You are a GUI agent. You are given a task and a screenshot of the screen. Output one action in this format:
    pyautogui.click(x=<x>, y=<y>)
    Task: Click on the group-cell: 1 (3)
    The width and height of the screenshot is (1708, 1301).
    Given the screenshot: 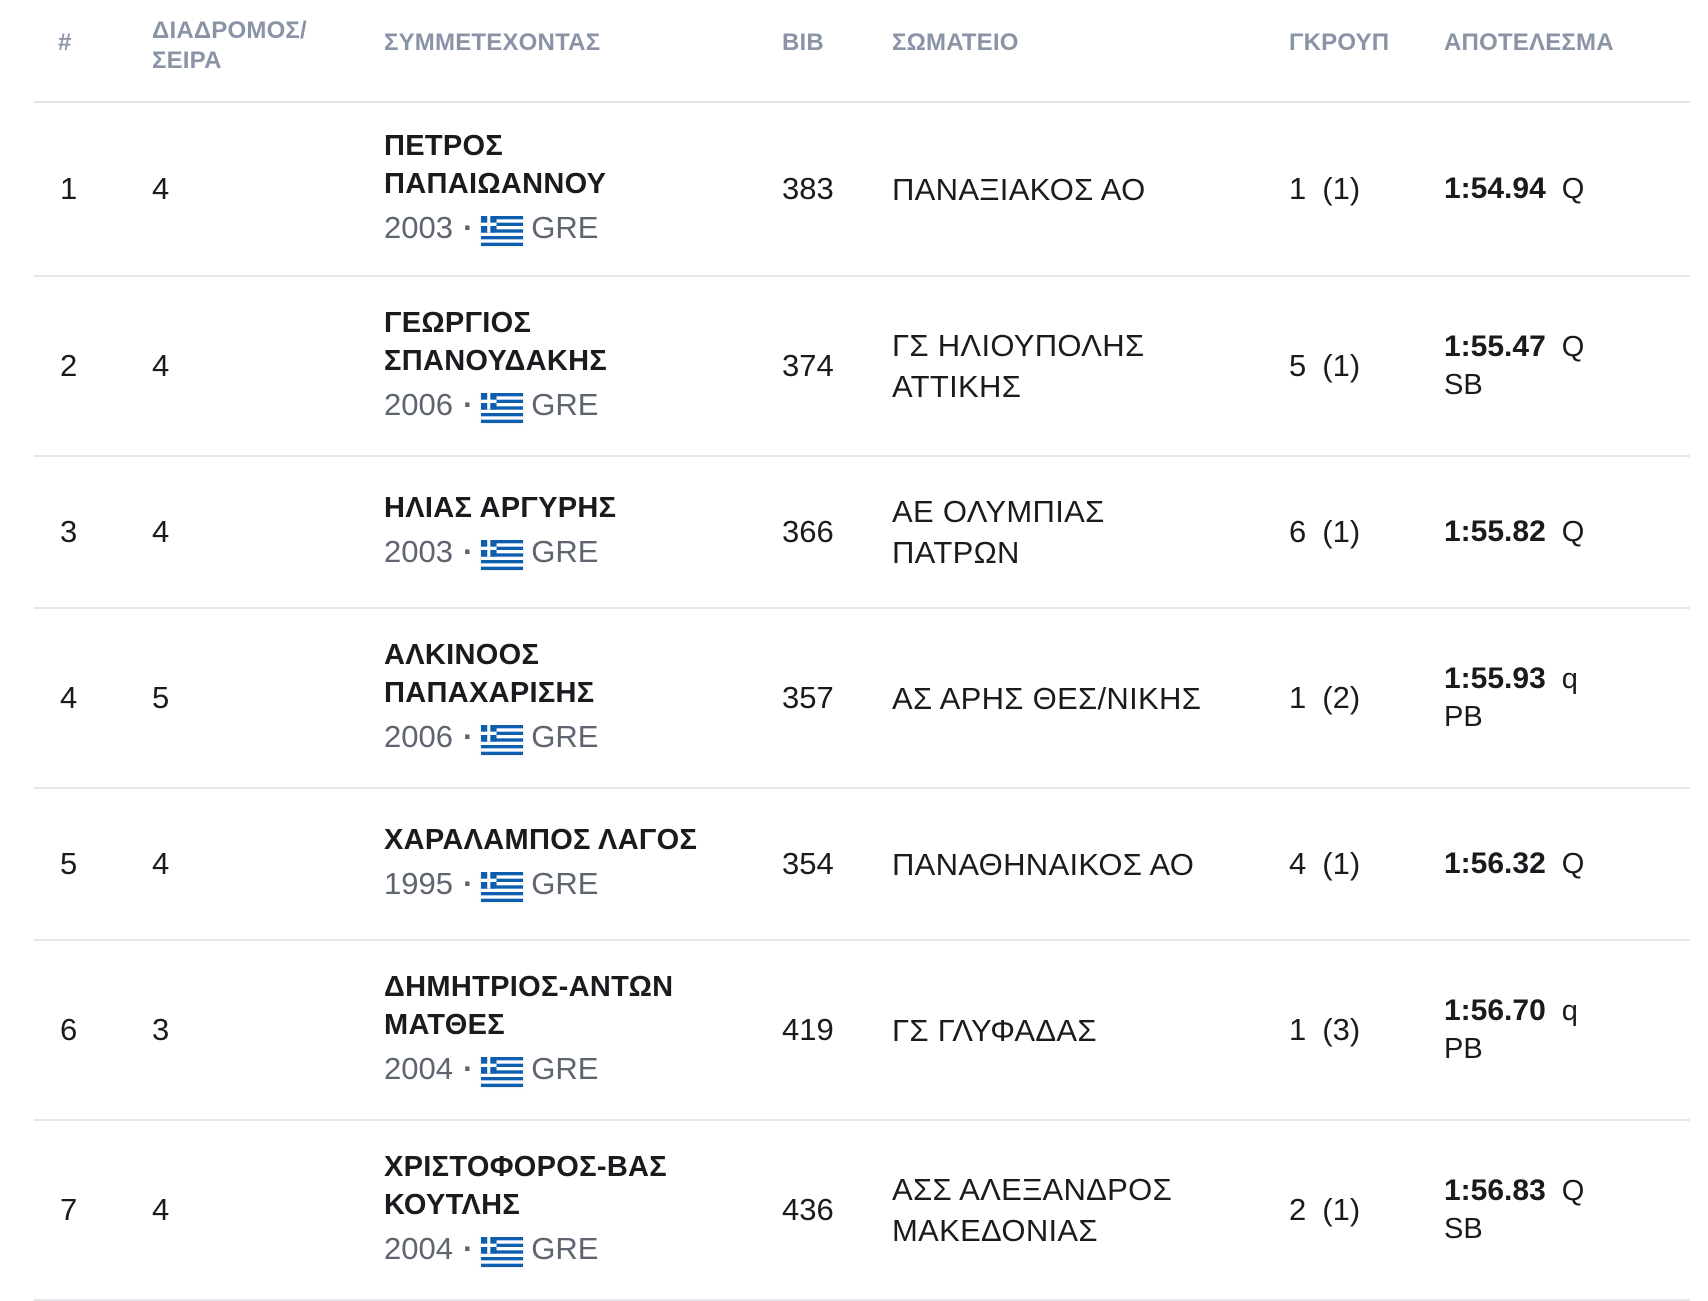 What is the action you would take?
    pyautogui.click(x=1324, y=1030)
    